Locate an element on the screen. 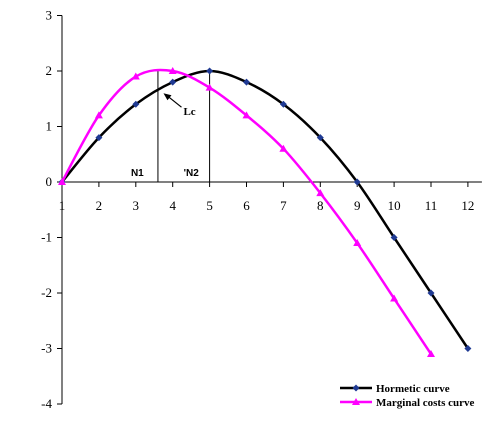  x-tick-label: 11 is located at coordinates (431, 205).